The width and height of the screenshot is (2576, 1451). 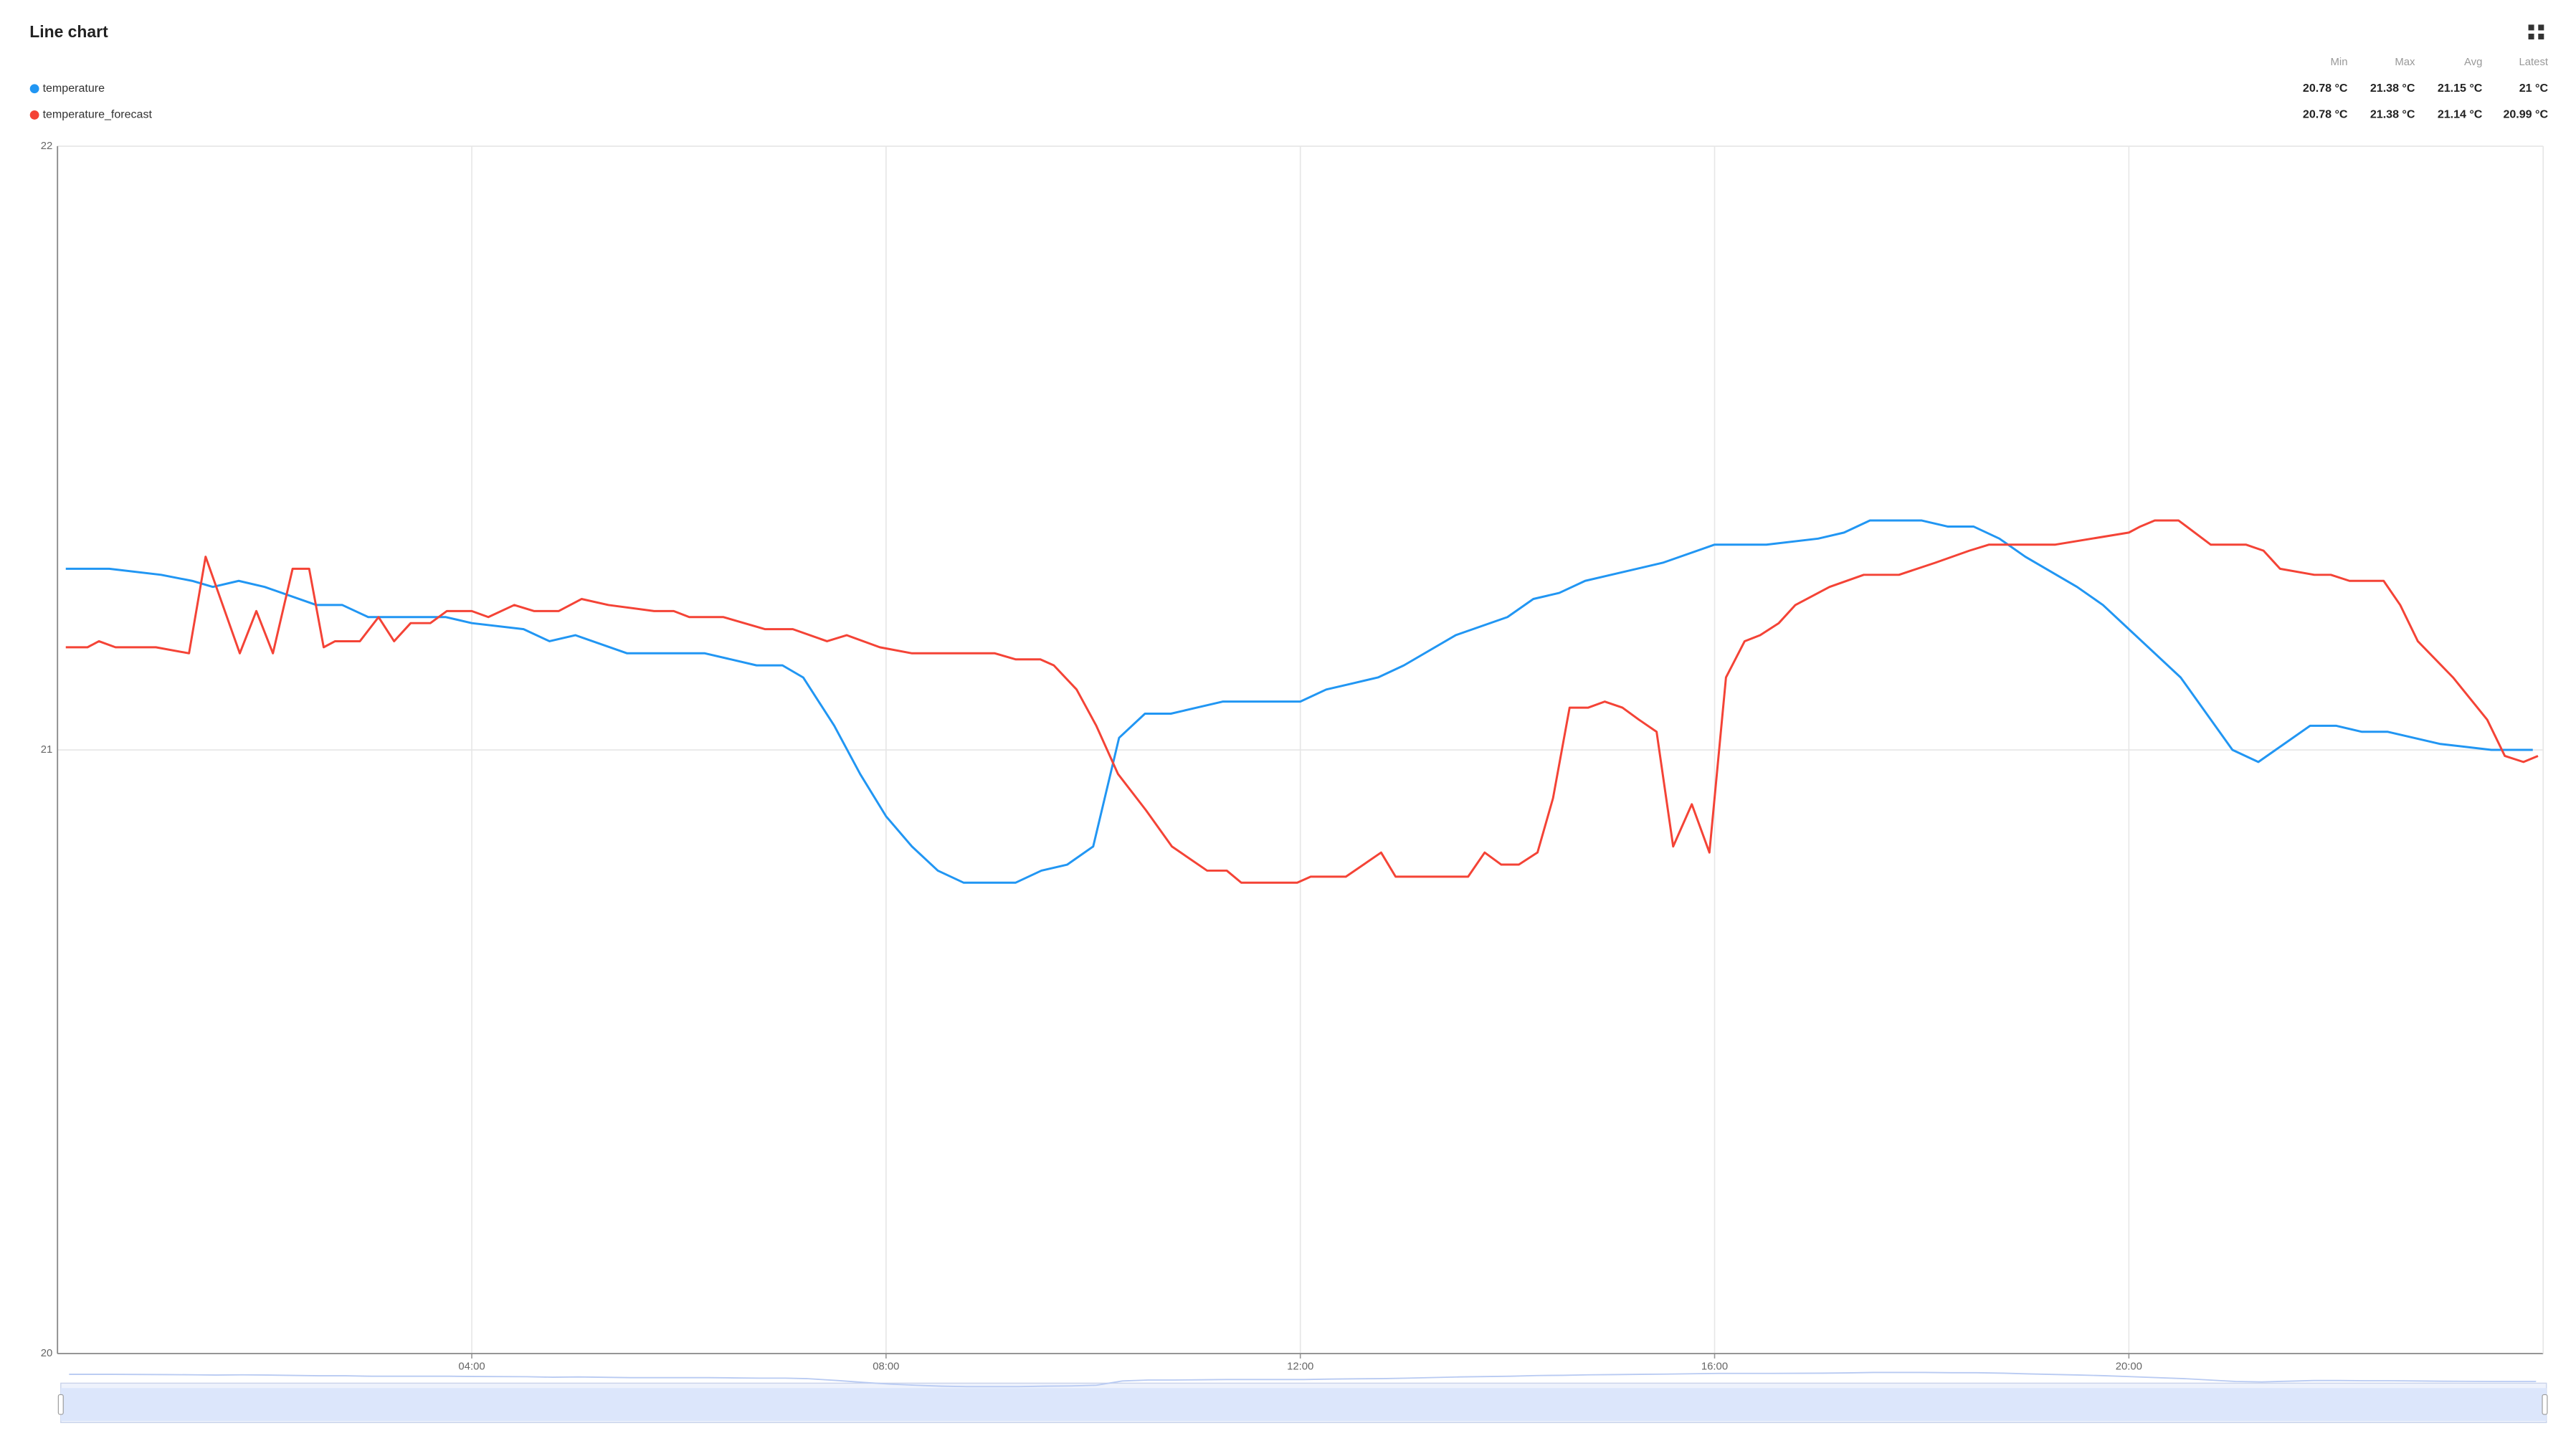 What do you see at coordinates (2473, 62) in the screenshot?
I see `legend-column-header: Avg` at bounding box center [2473, 62].